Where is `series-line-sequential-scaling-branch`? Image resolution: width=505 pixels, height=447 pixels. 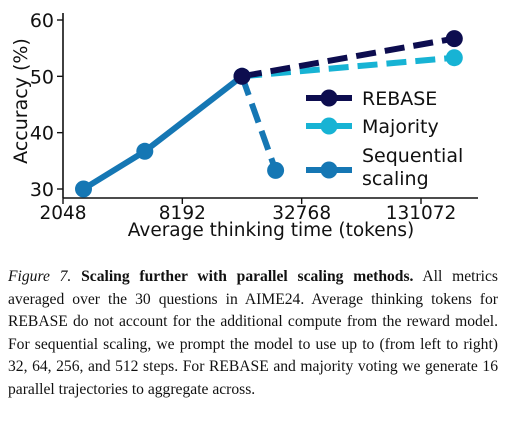
series-line-sequential-scaling-branch is located at coordinates (259, 123).